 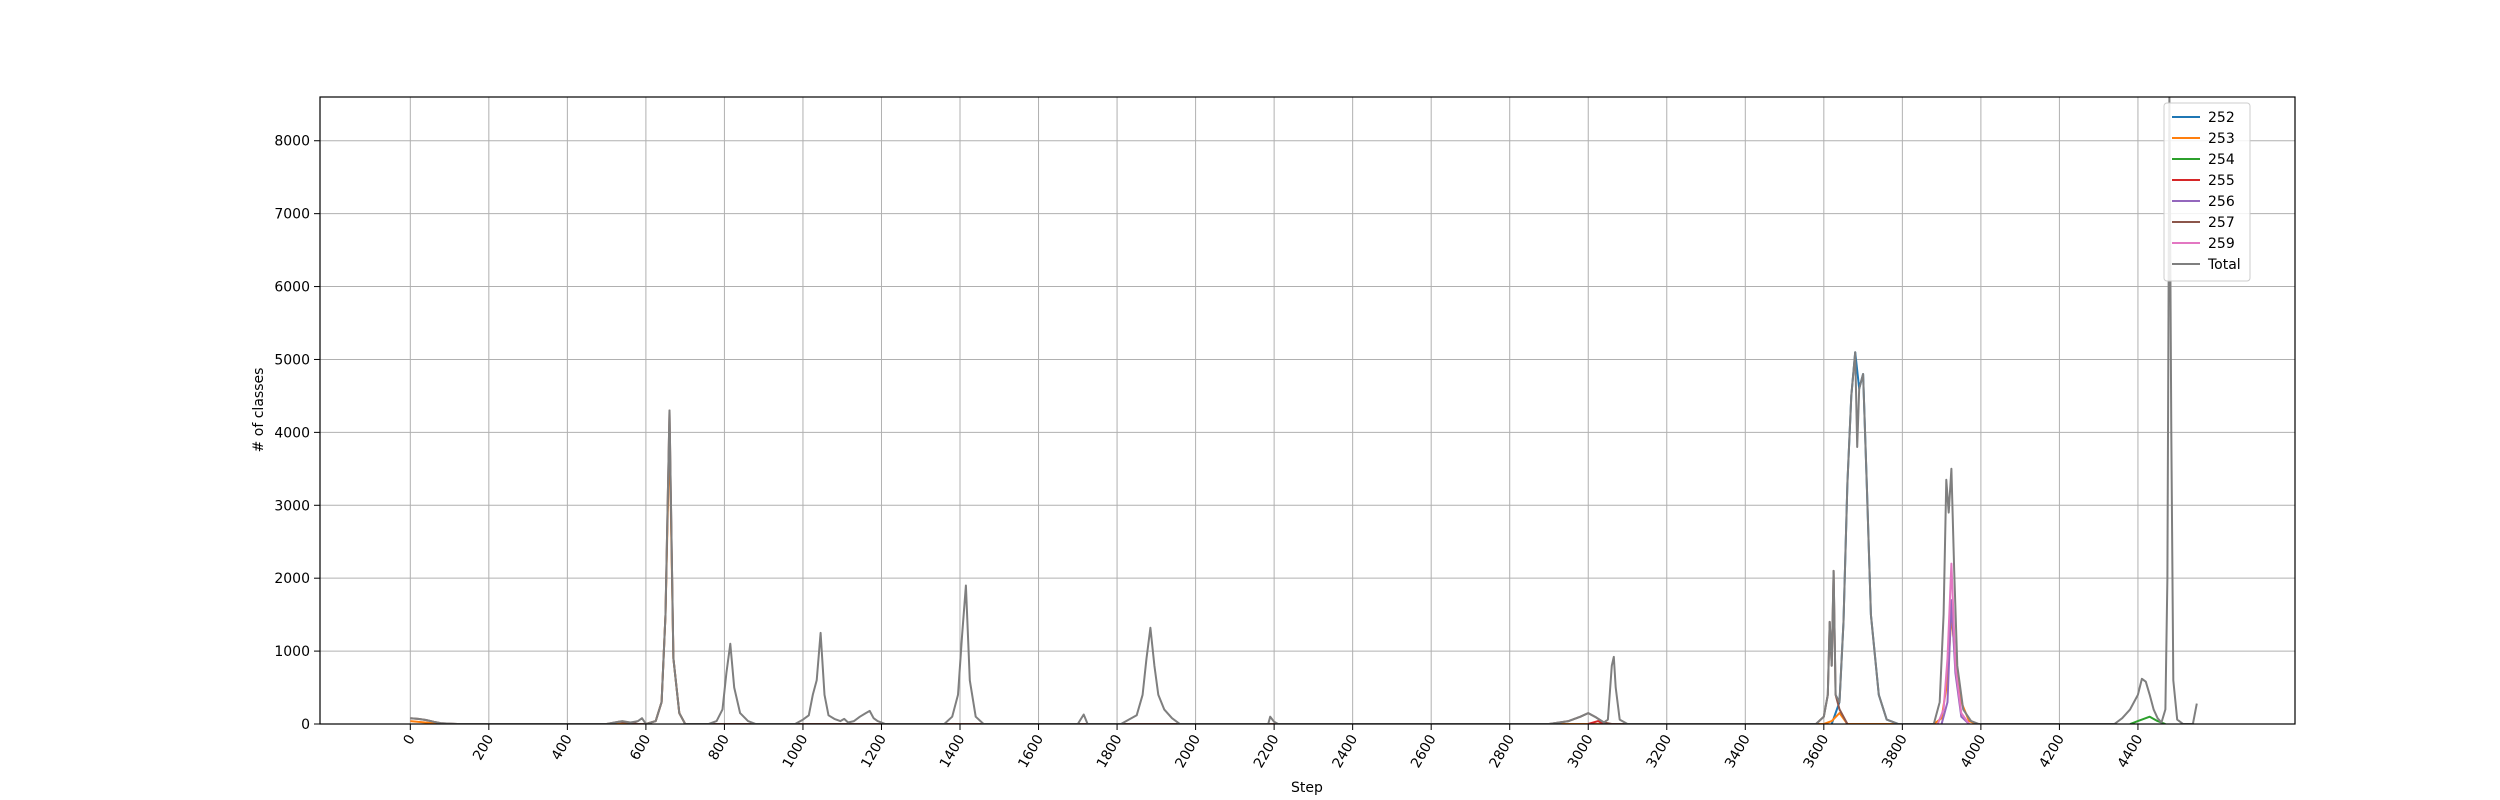 What do you see at coordinates (292, 142) in the screenshot?
I see `y-tick-label: 8000` at bounding box center [292, 142].